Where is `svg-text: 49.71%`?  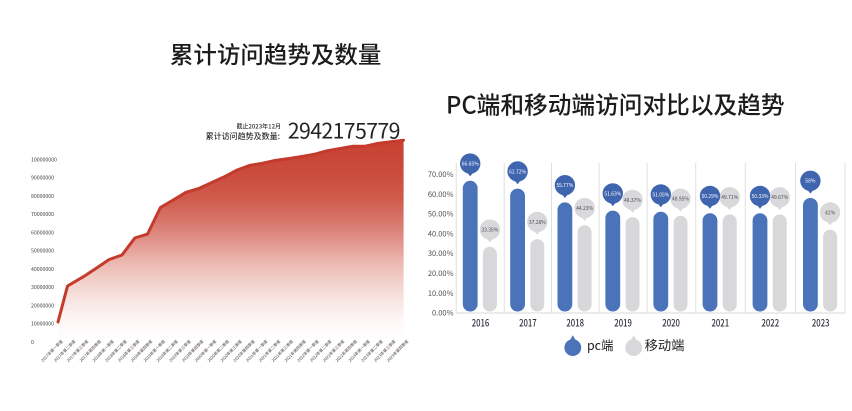 svg-text: 49.71% is located at coordinates (729, 197).